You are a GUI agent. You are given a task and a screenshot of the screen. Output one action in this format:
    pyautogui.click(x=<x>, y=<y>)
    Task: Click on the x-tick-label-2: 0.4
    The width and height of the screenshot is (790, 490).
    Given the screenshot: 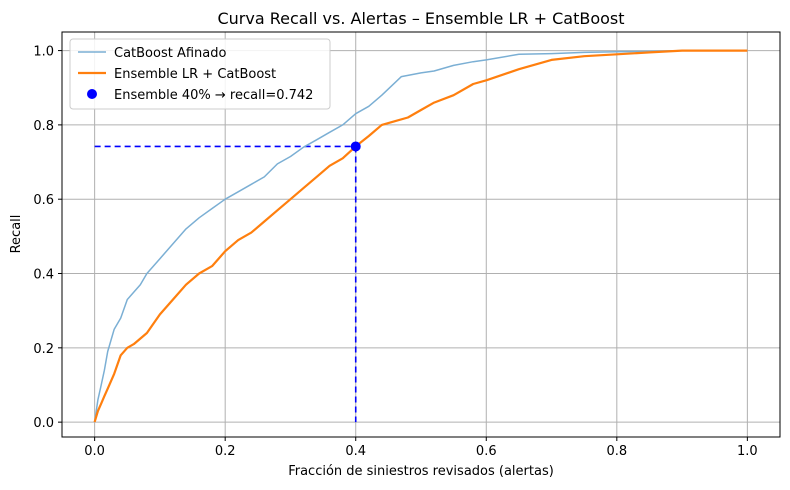 What is the action you would take?
    pyautogui.click(x=355, y=451)
    